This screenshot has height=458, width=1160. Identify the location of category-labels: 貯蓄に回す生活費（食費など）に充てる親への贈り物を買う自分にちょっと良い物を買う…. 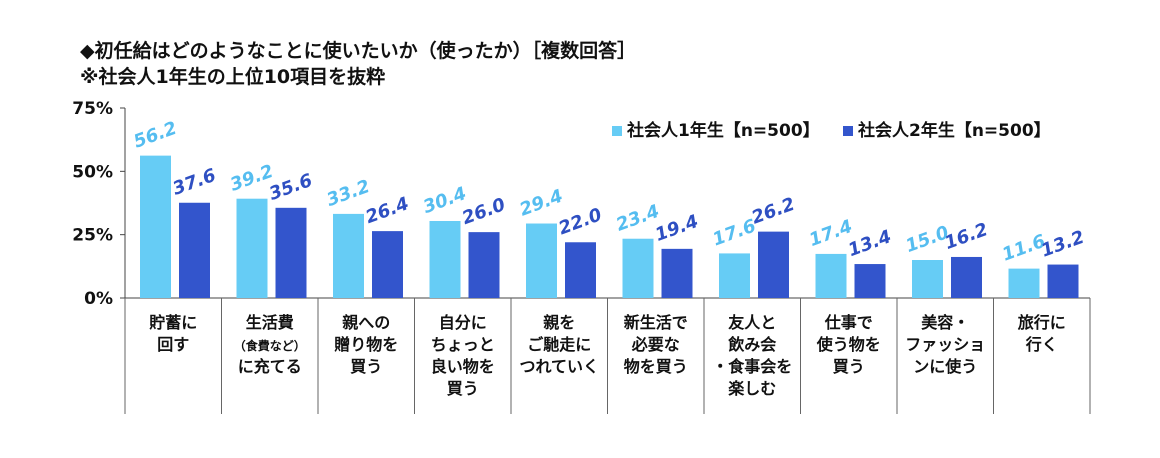
(607, 355).